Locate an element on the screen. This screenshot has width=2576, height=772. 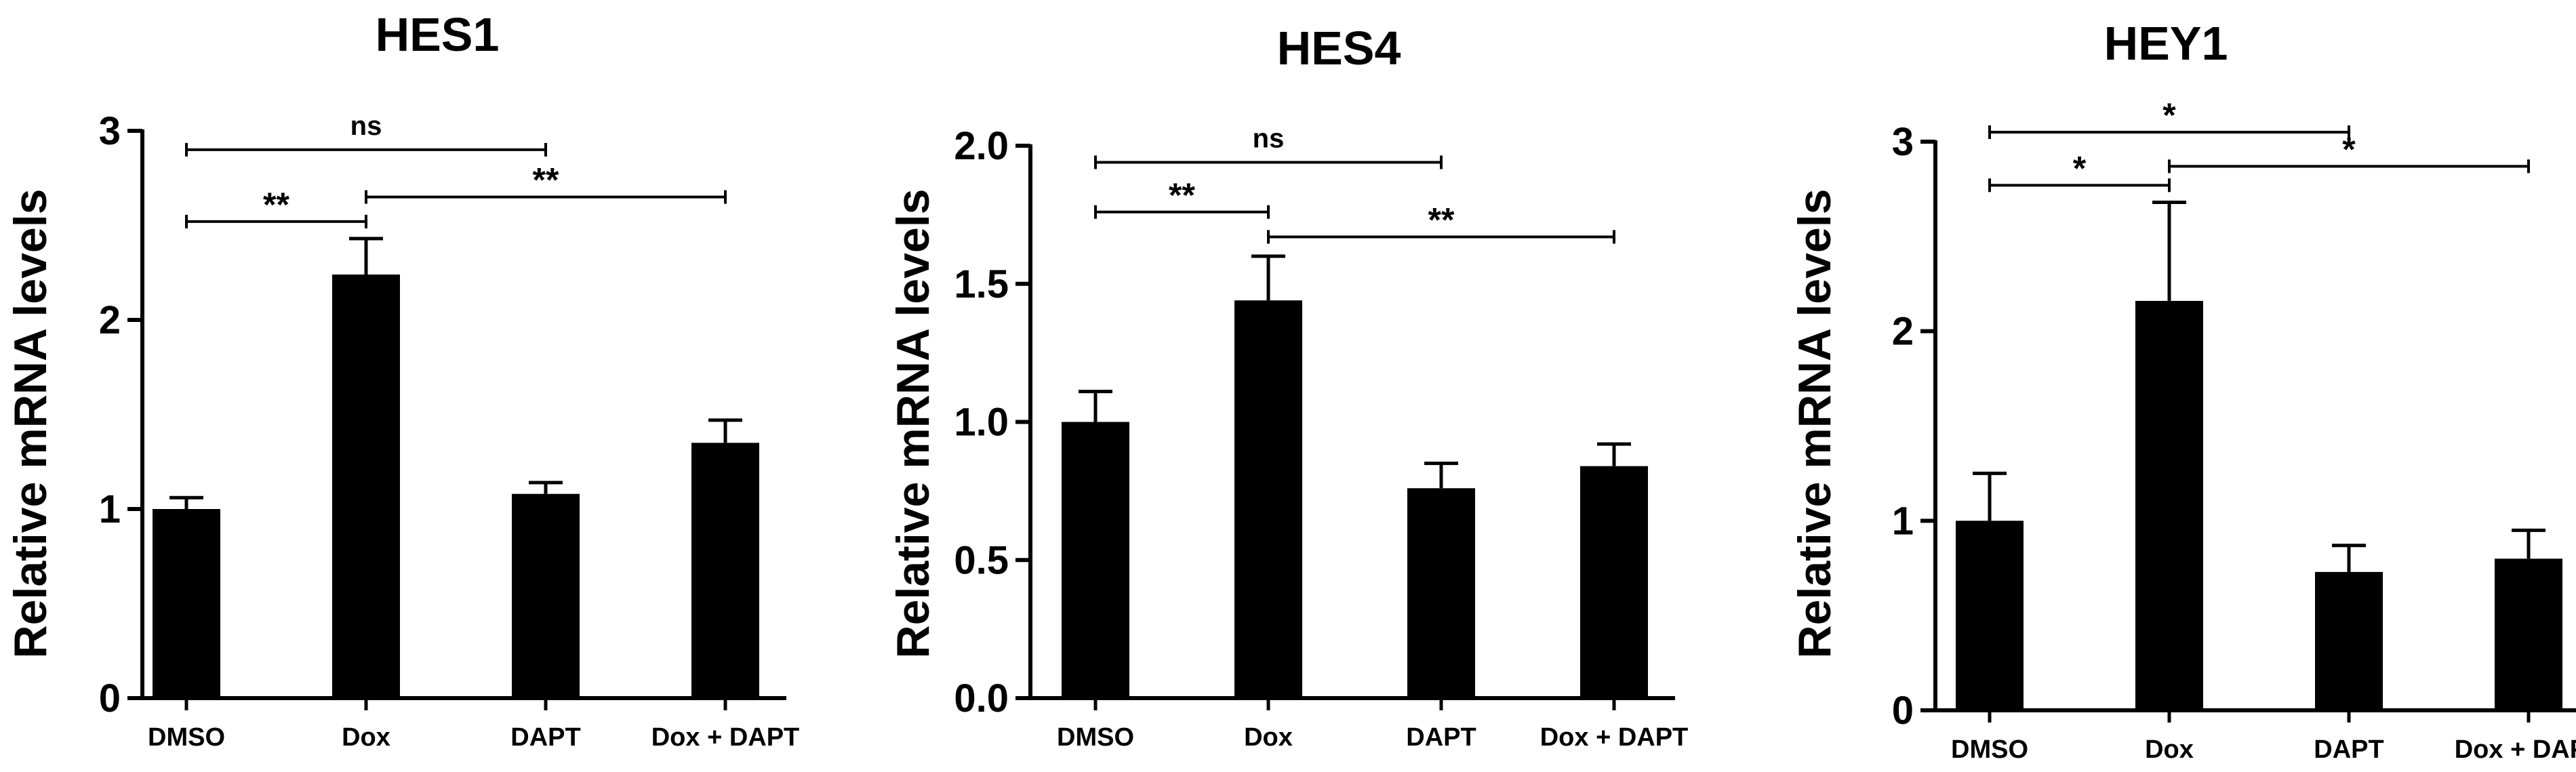
y-tick-label: 1.5 is located at coordinates (981, 284).